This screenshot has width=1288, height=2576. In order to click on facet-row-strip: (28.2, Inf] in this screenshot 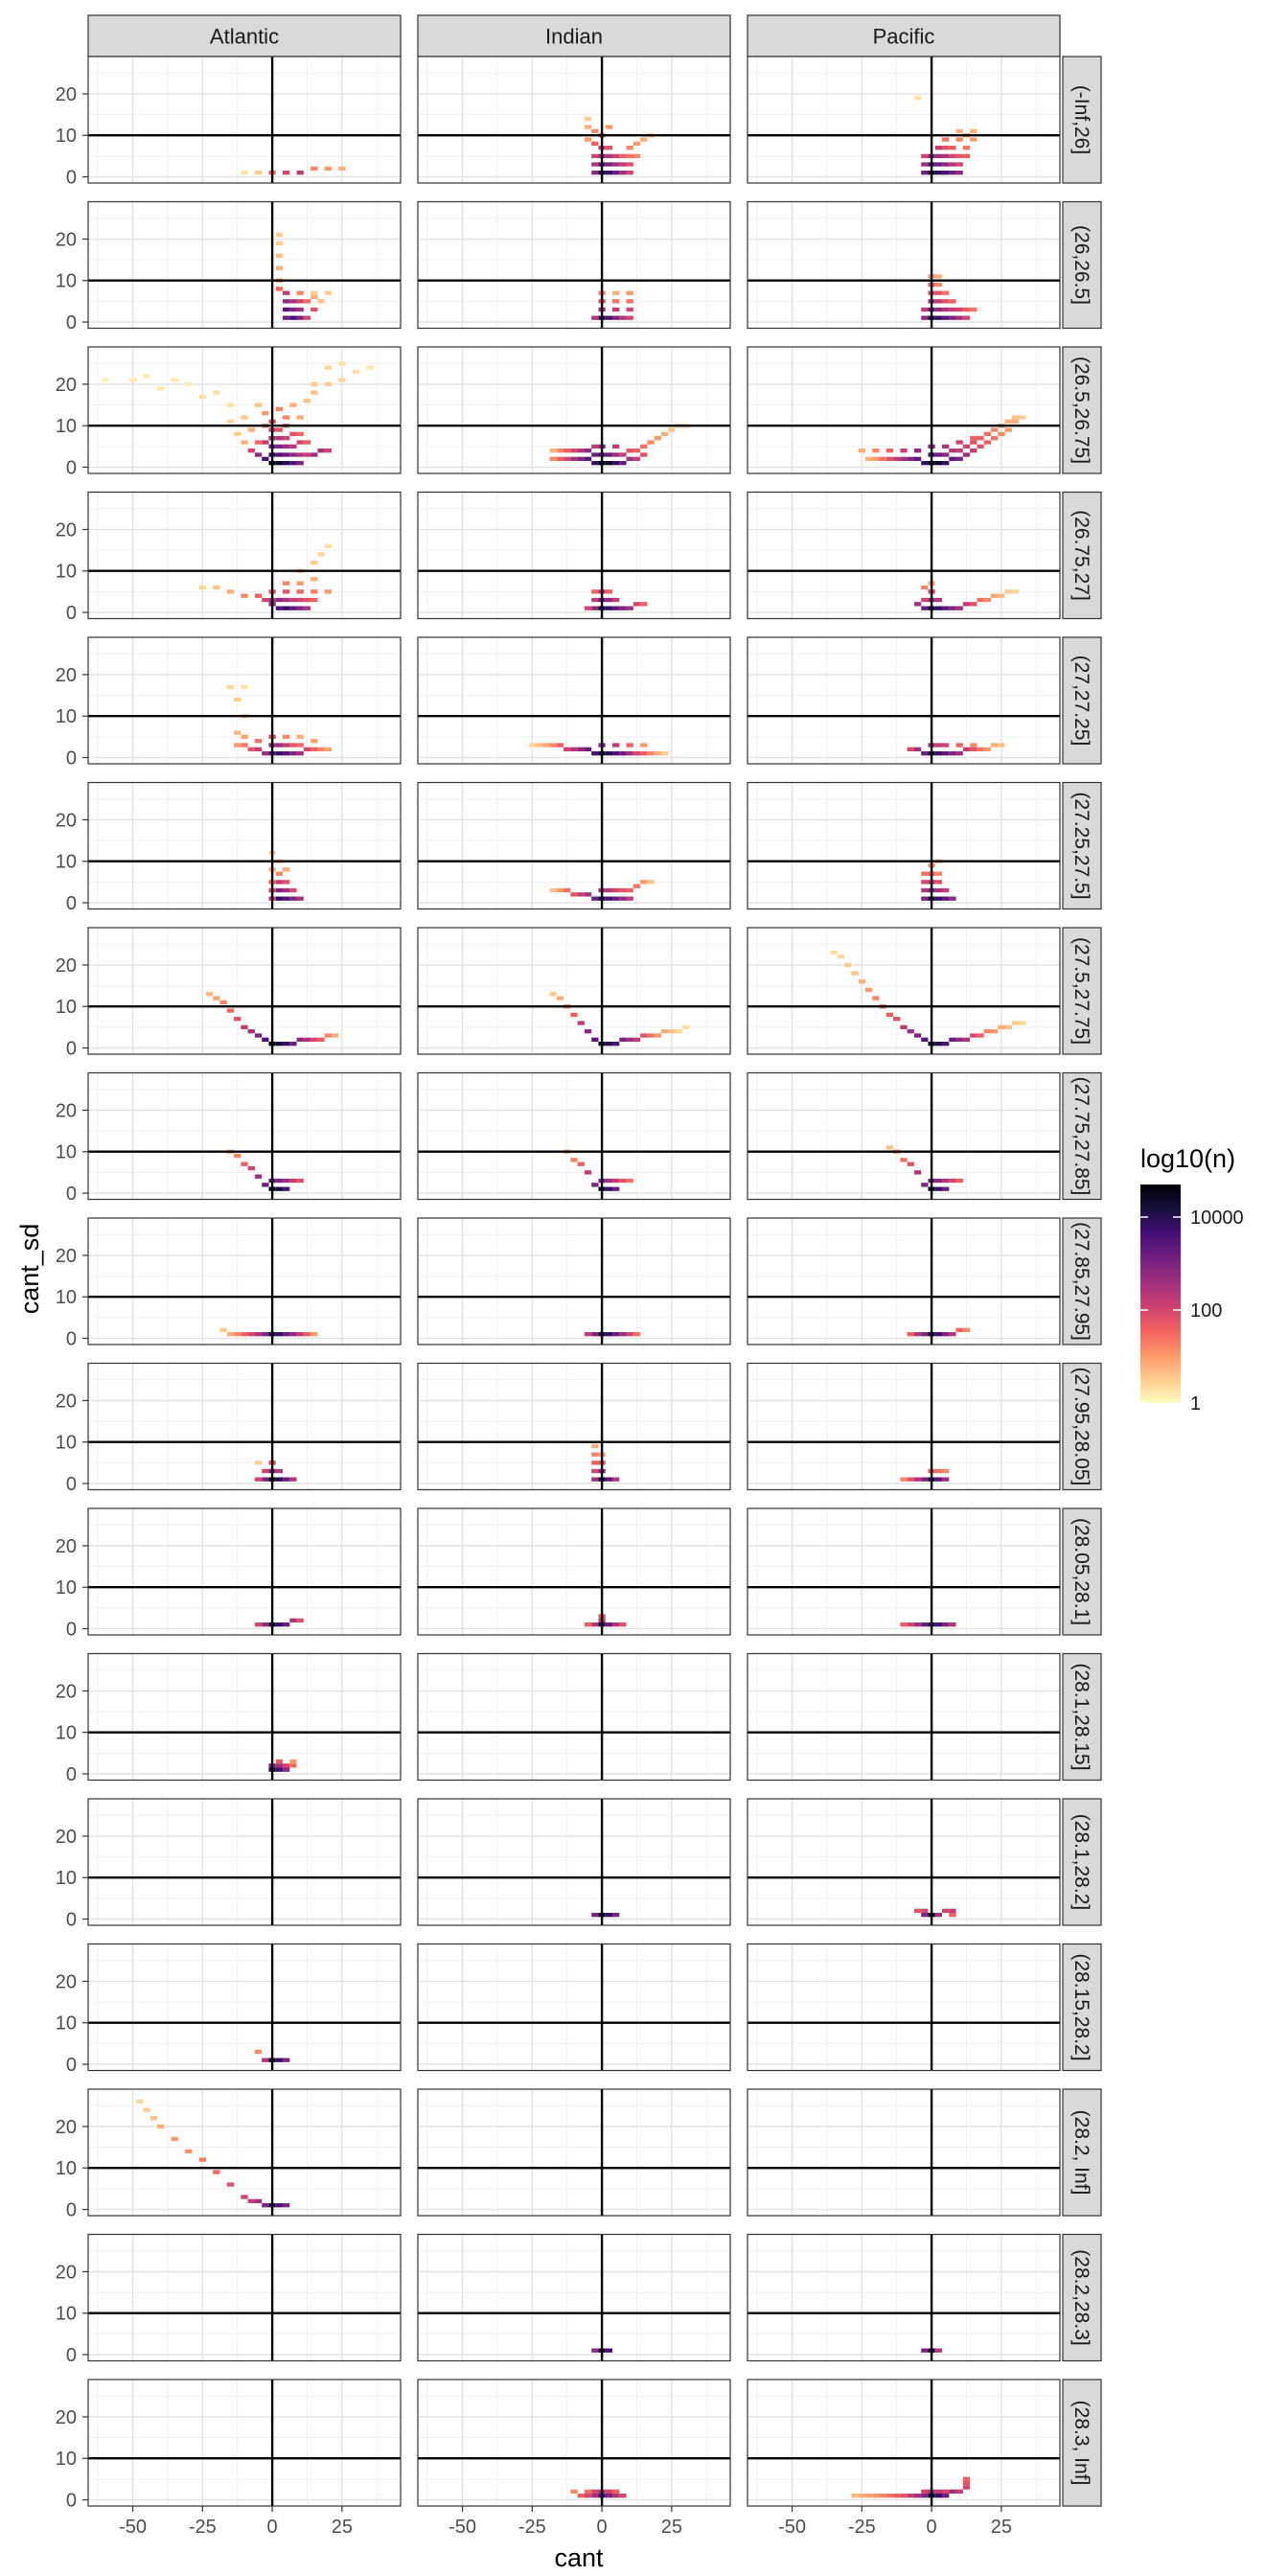, I will do `click(1082, 2152)`.